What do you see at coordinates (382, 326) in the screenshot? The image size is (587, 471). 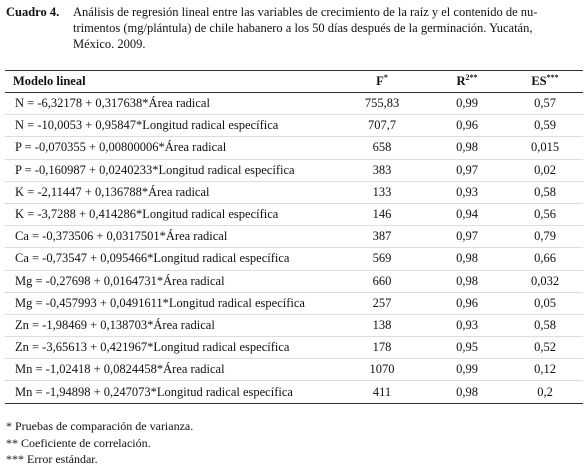 I see `table-cell: 138` at bounding box center [382, 326].